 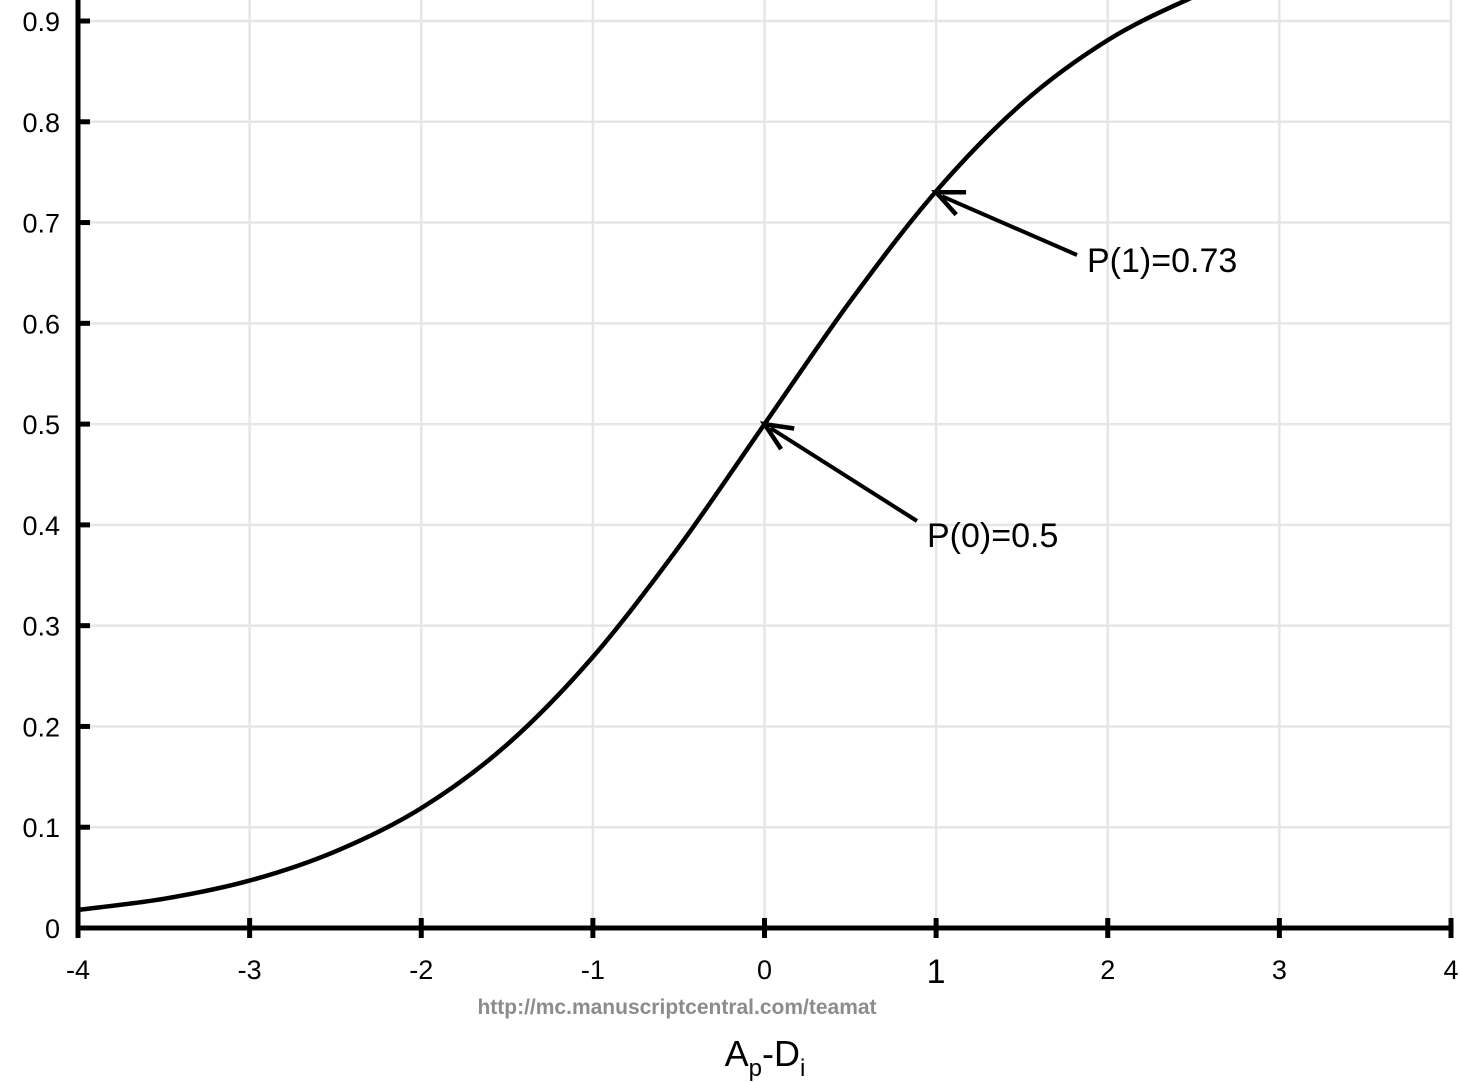 What do you see at coordinates (1107, 970) in the screenshot?
I see `x-tick-label: 2` at bounding box center [1107, 970].